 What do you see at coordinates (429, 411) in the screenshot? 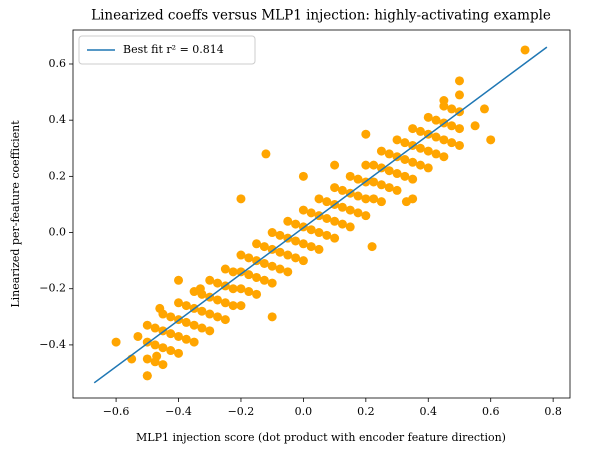
I see `x-tick-label: 0.4` at bounding box center [429, 411].